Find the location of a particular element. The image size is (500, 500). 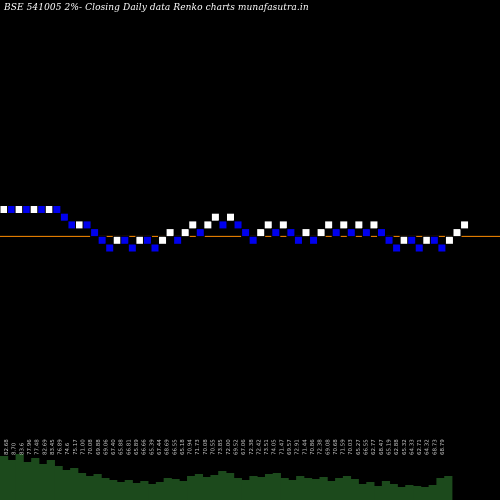

x-tick-label: 71.59 is located at coordinates (344, 447).